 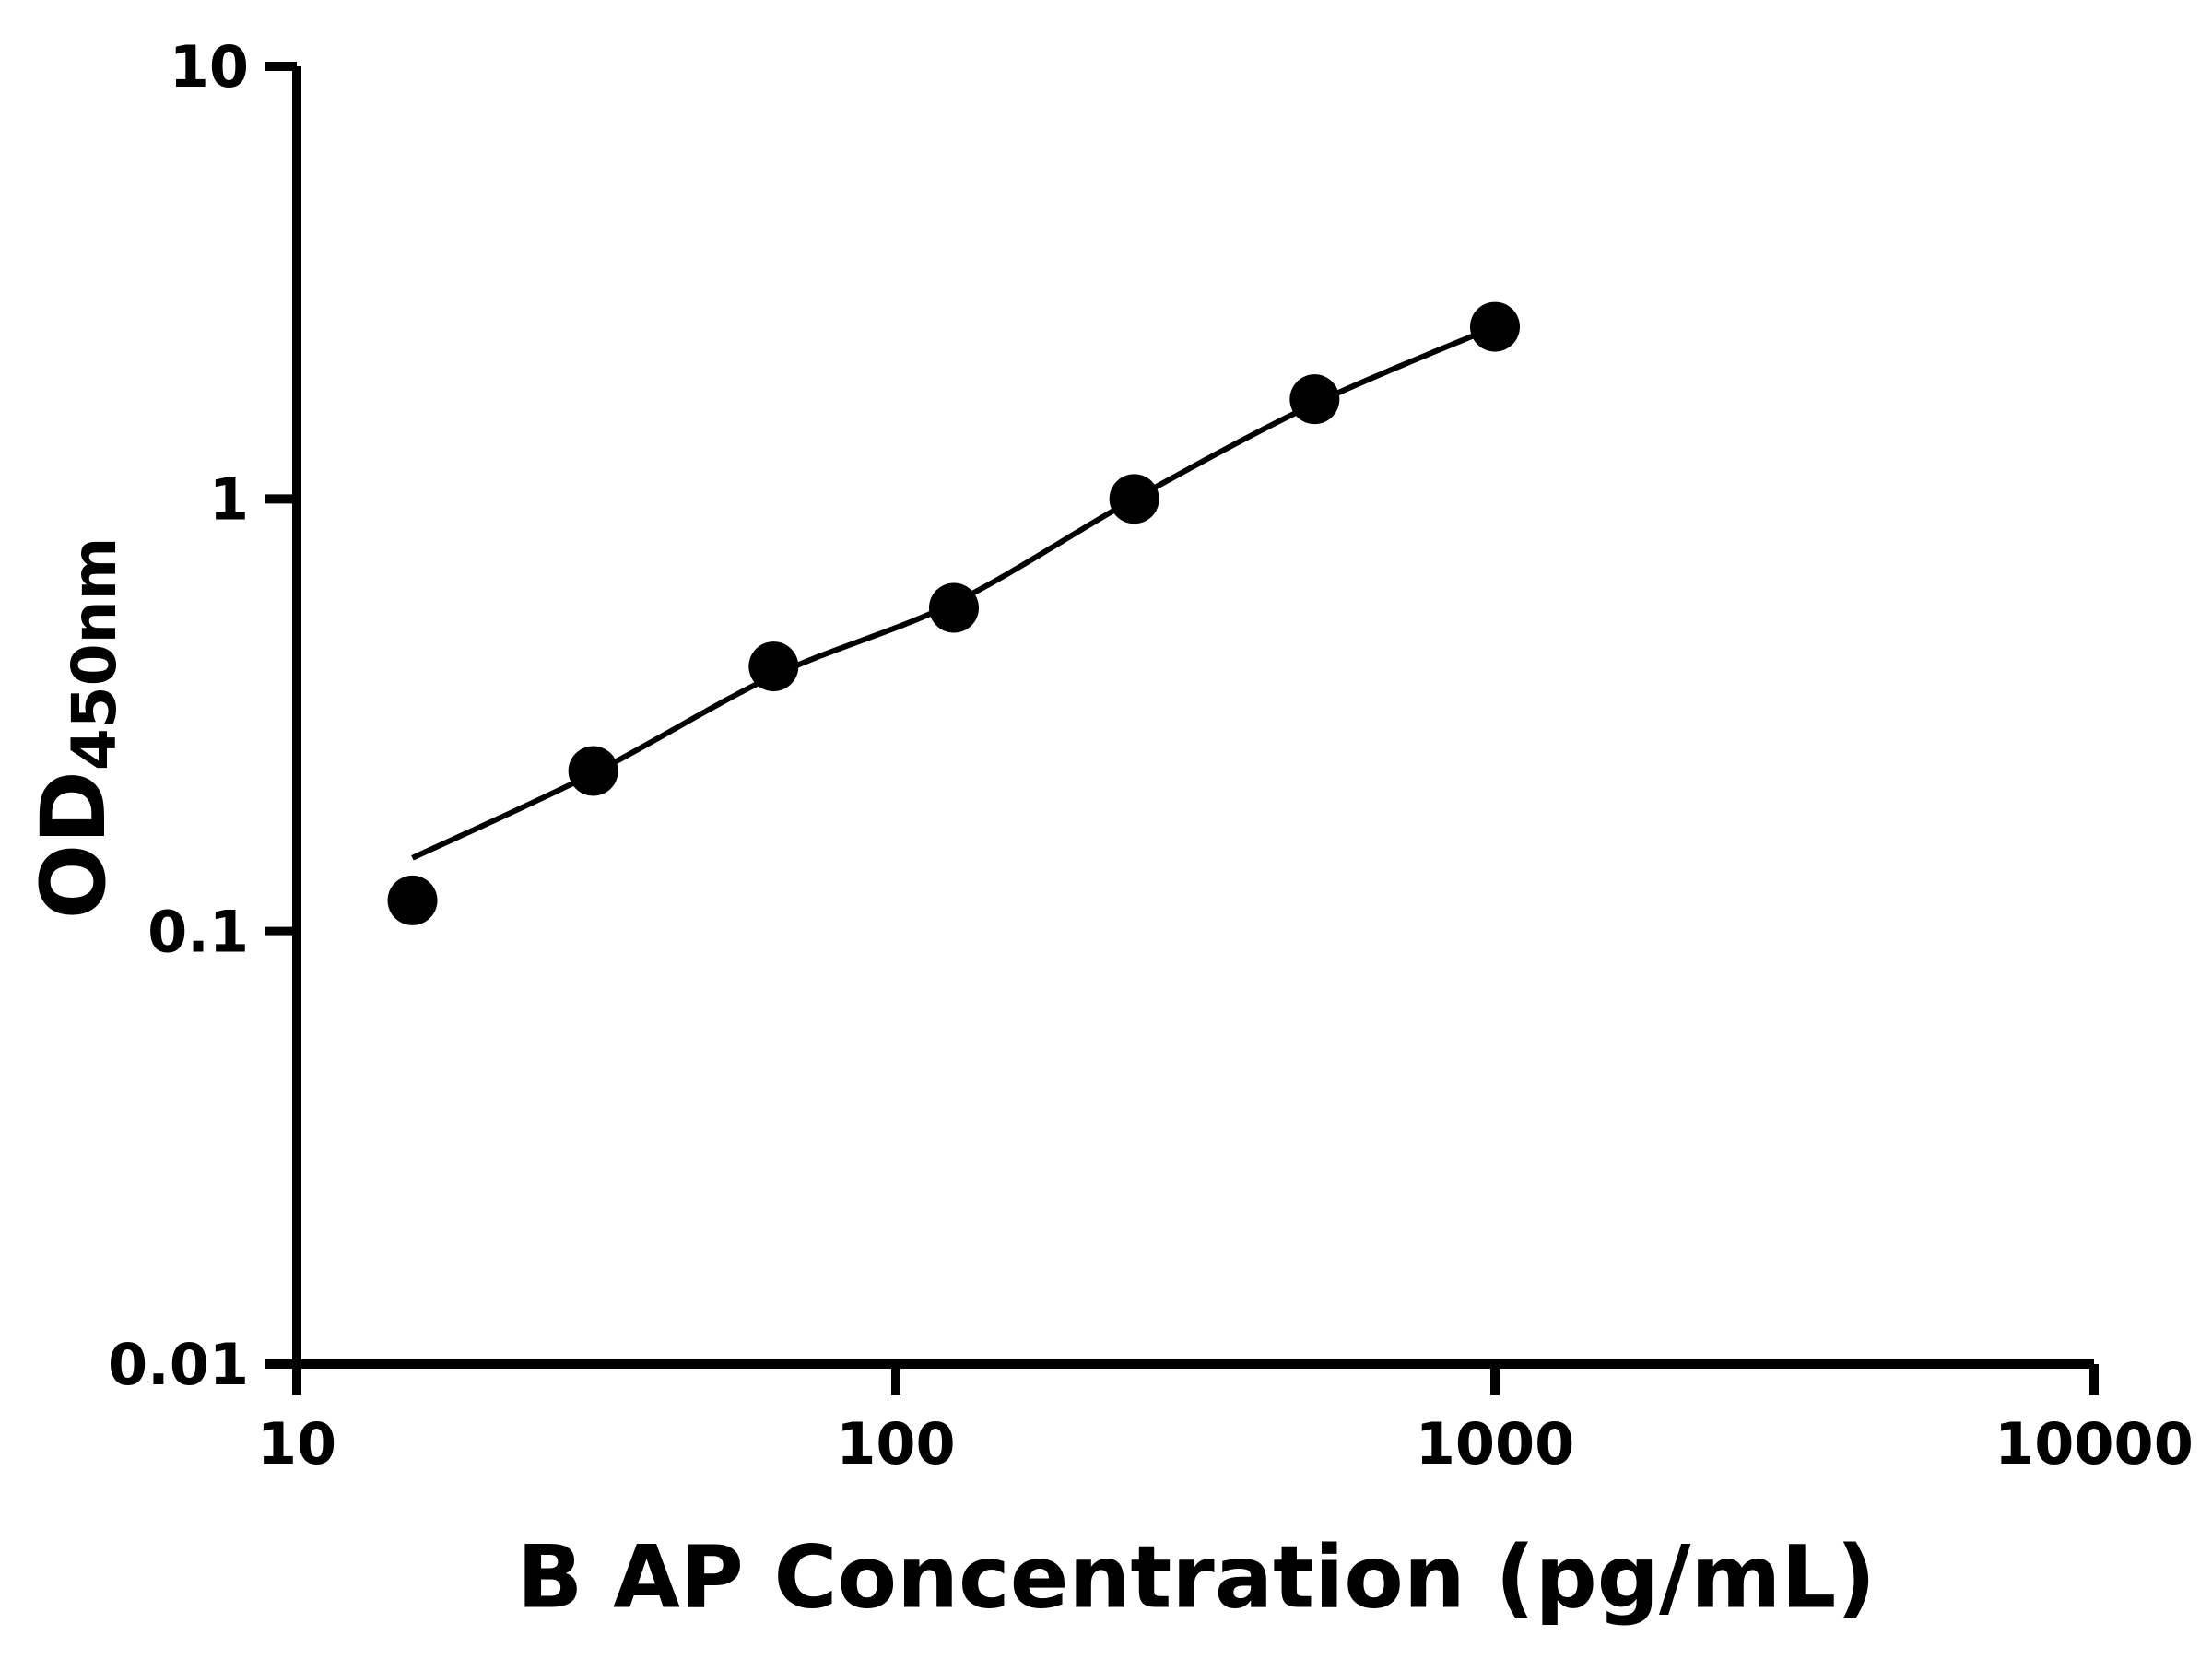 What do you see at coordinates (895, 1443) in the screenshot?
I see `x-tick-label: 100` at bounding box center [895, 1443].